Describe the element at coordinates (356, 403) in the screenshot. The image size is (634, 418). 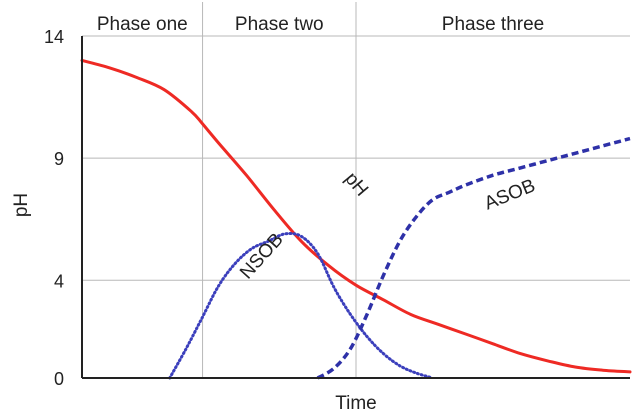
I see `x-axis-title: Time` at that location.